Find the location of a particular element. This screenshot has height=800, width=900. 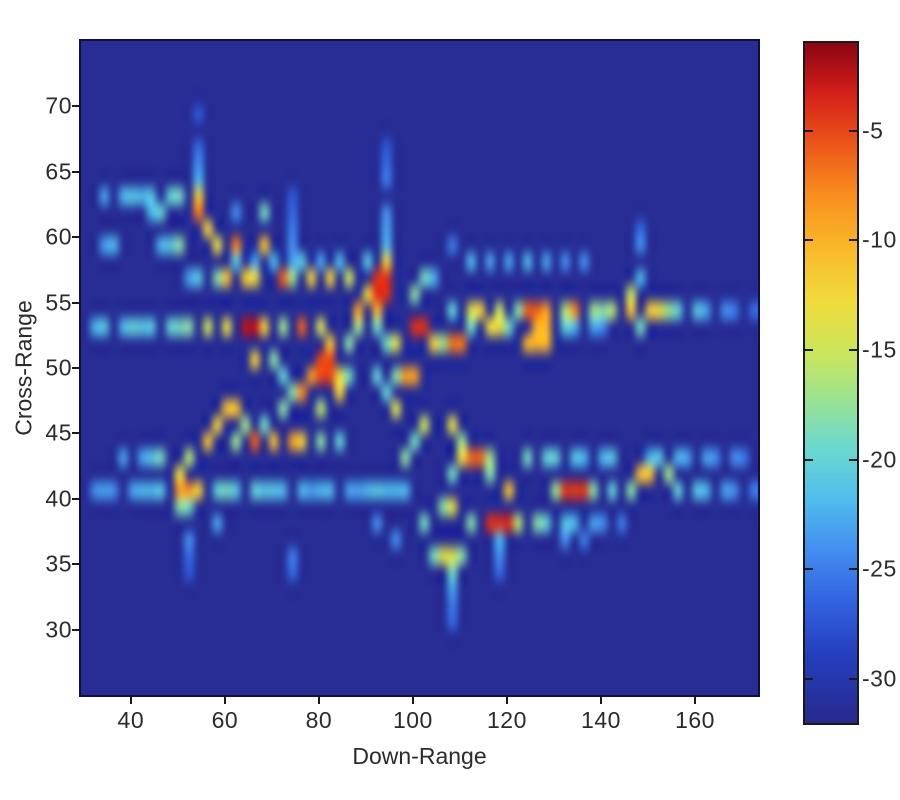

x-tick-label: 120 is located at coordinates (507, 720).